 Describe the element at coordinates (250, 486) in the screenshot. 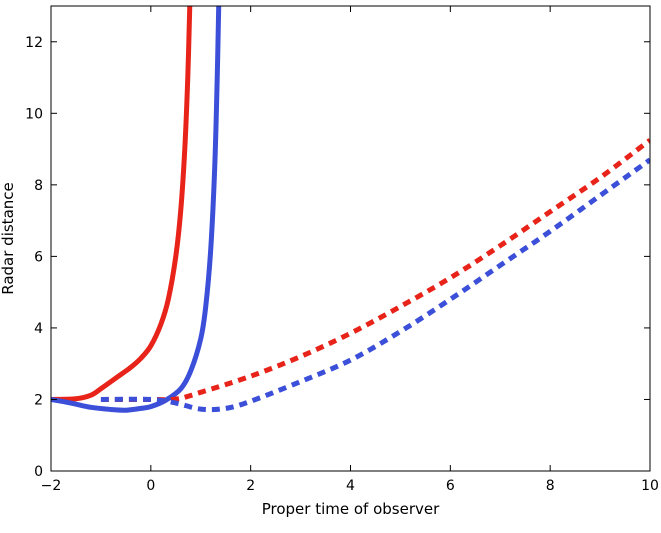

I see `x-tick-label: 2` at that location.